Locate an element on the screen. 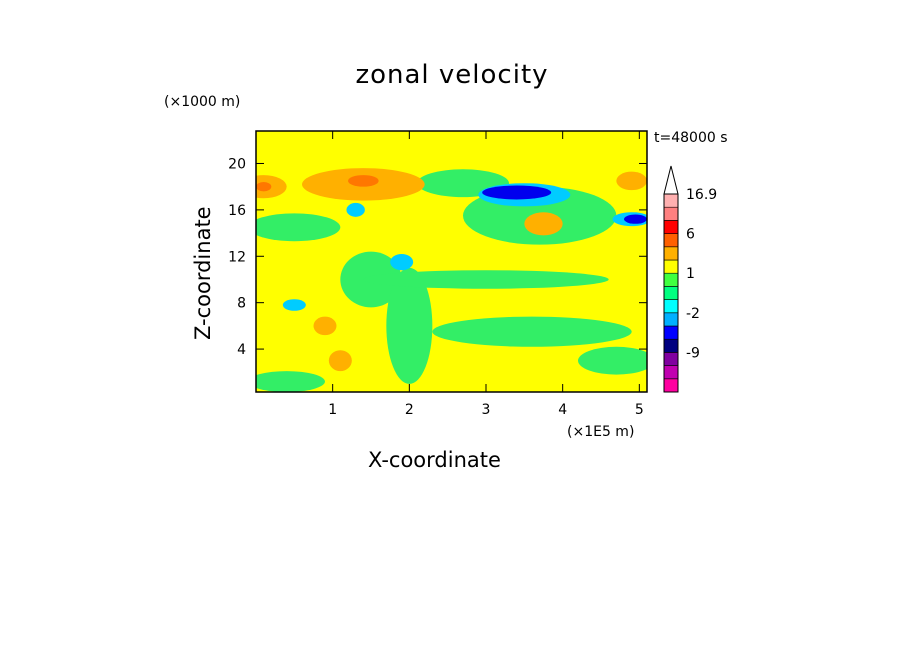 The width and height of the screenshot is (904, 654). colorbar-label: 6 is located at coordinates (690, 235).